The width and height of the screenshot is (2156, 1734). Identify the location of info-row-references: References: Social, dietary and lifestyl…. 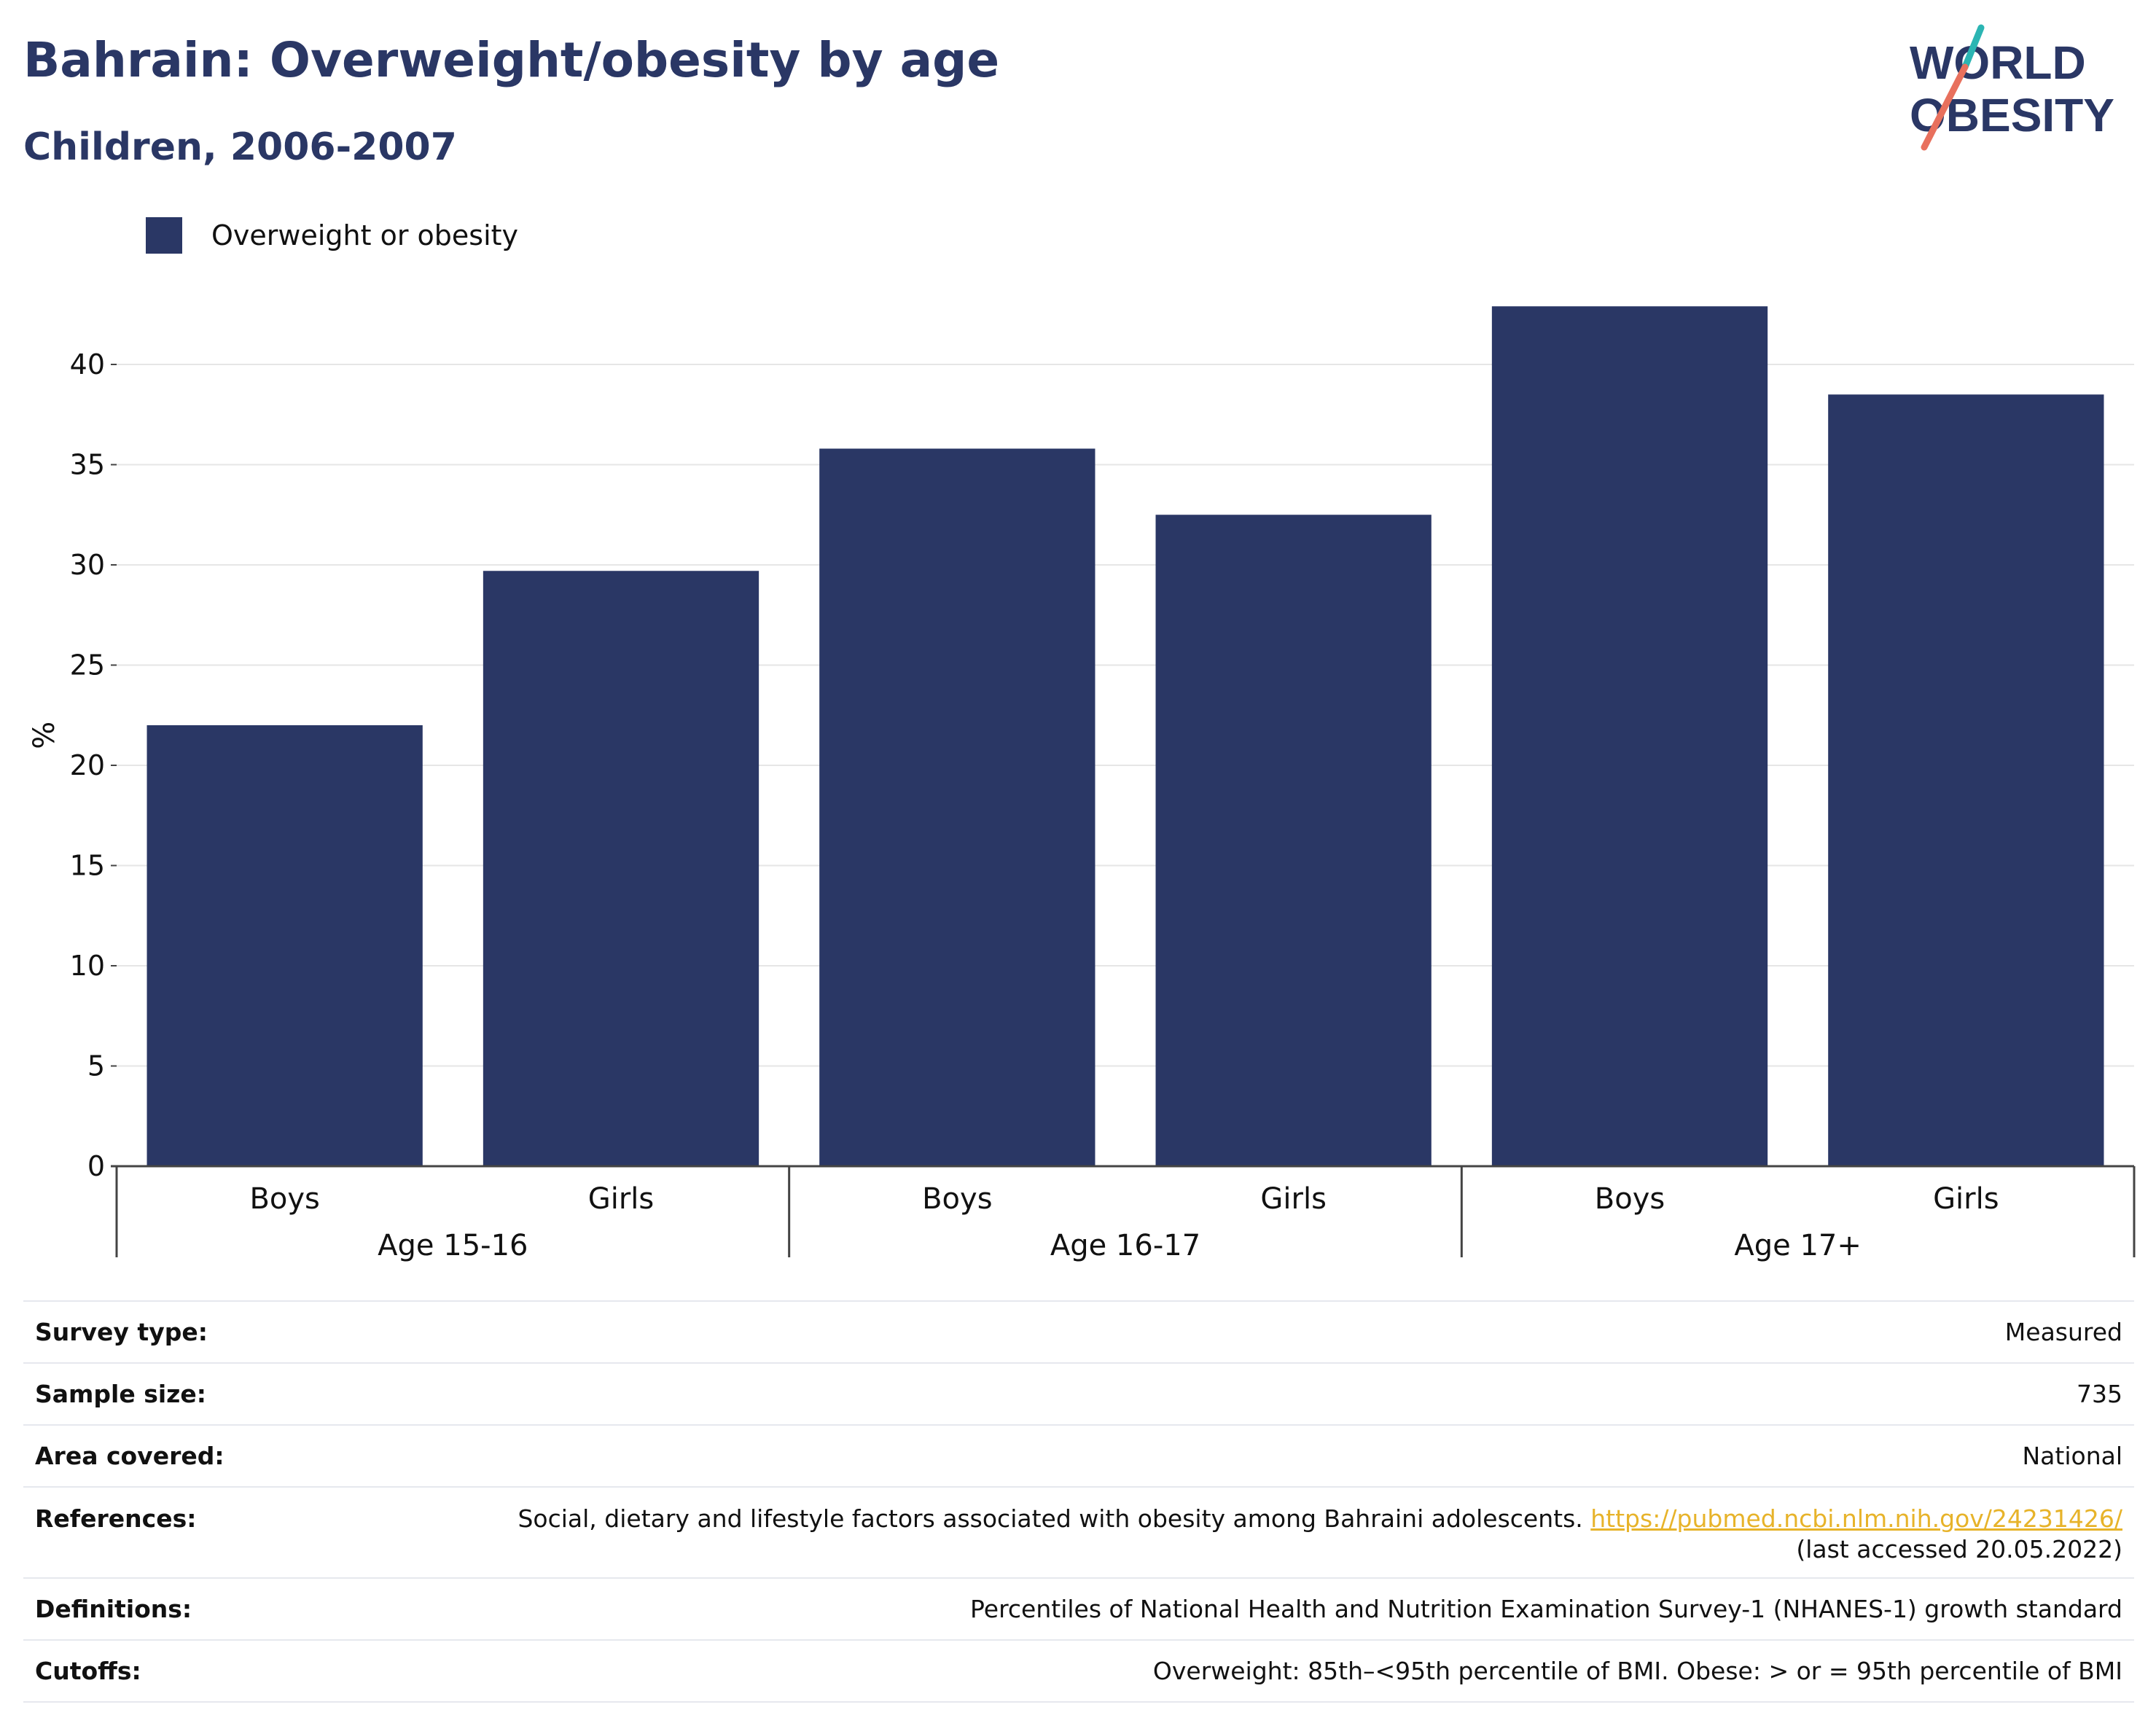
(1079, 1532).